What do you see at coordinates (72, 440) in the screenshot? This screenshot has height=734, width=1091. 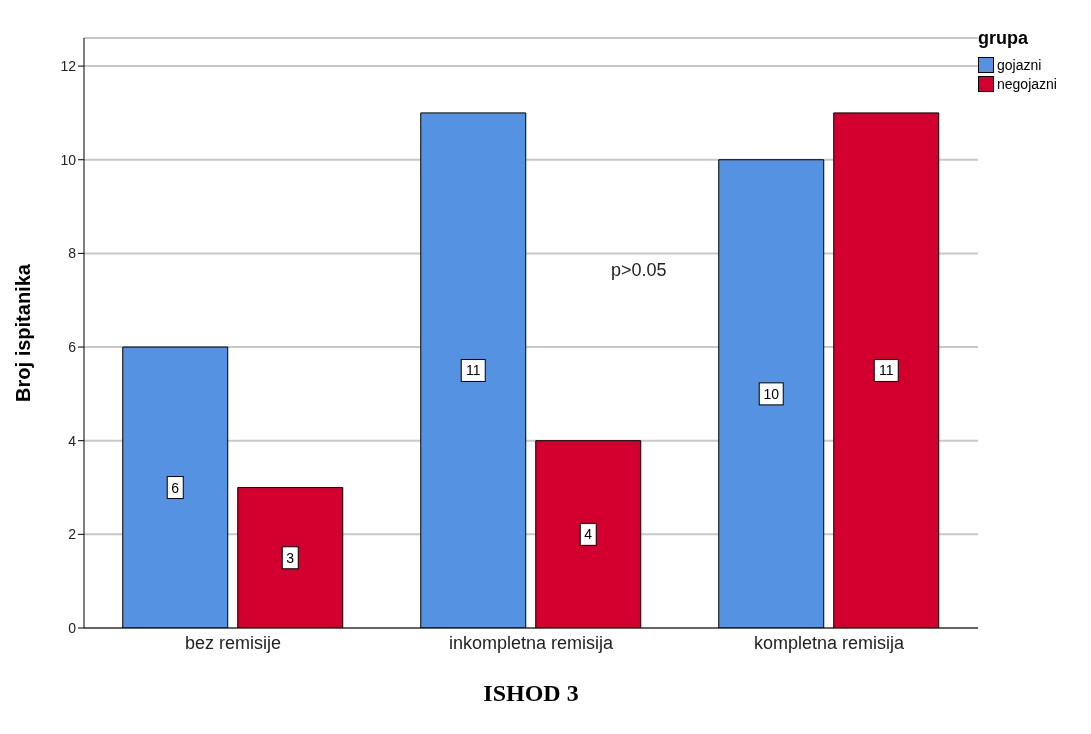 I see `y-tick-label: 4` at bounding box center [72, 440].